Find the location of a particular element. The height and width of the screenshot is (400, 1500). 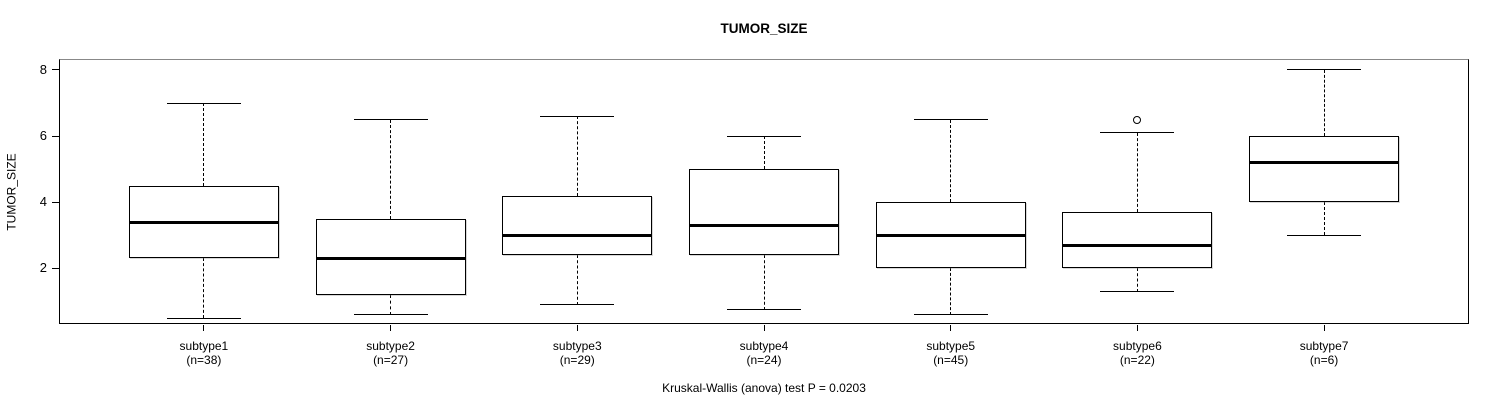

x-tick-label: subtype6 (n=22) is located at coordinates (1137, 353).